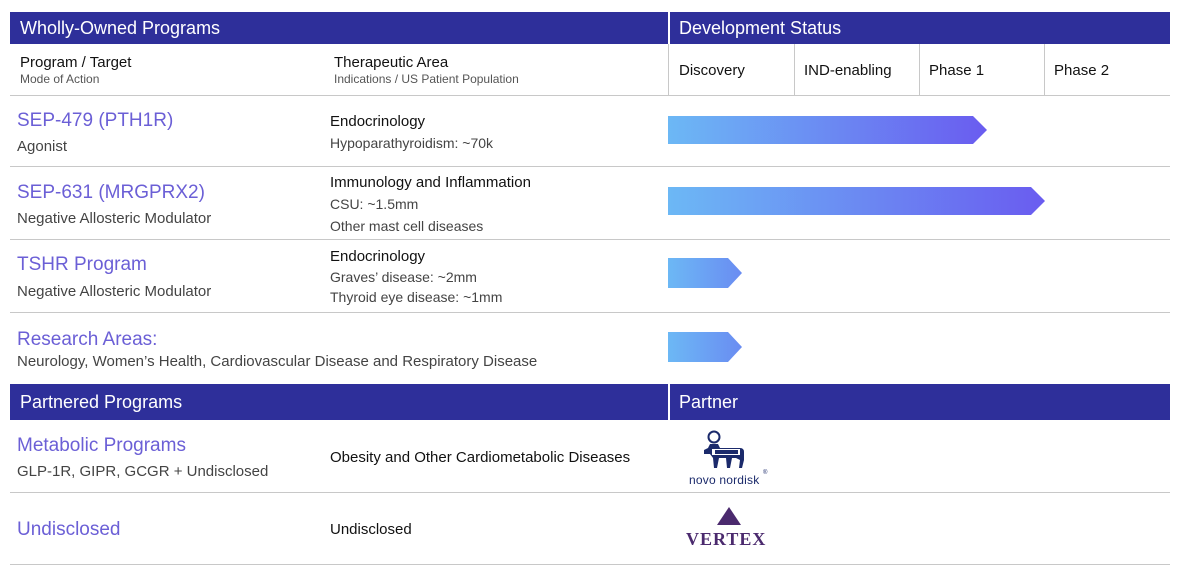 The image size is (1180, 568). I want to click on col-area-subheader: Indications / US Patient Population, so click(426, 79).